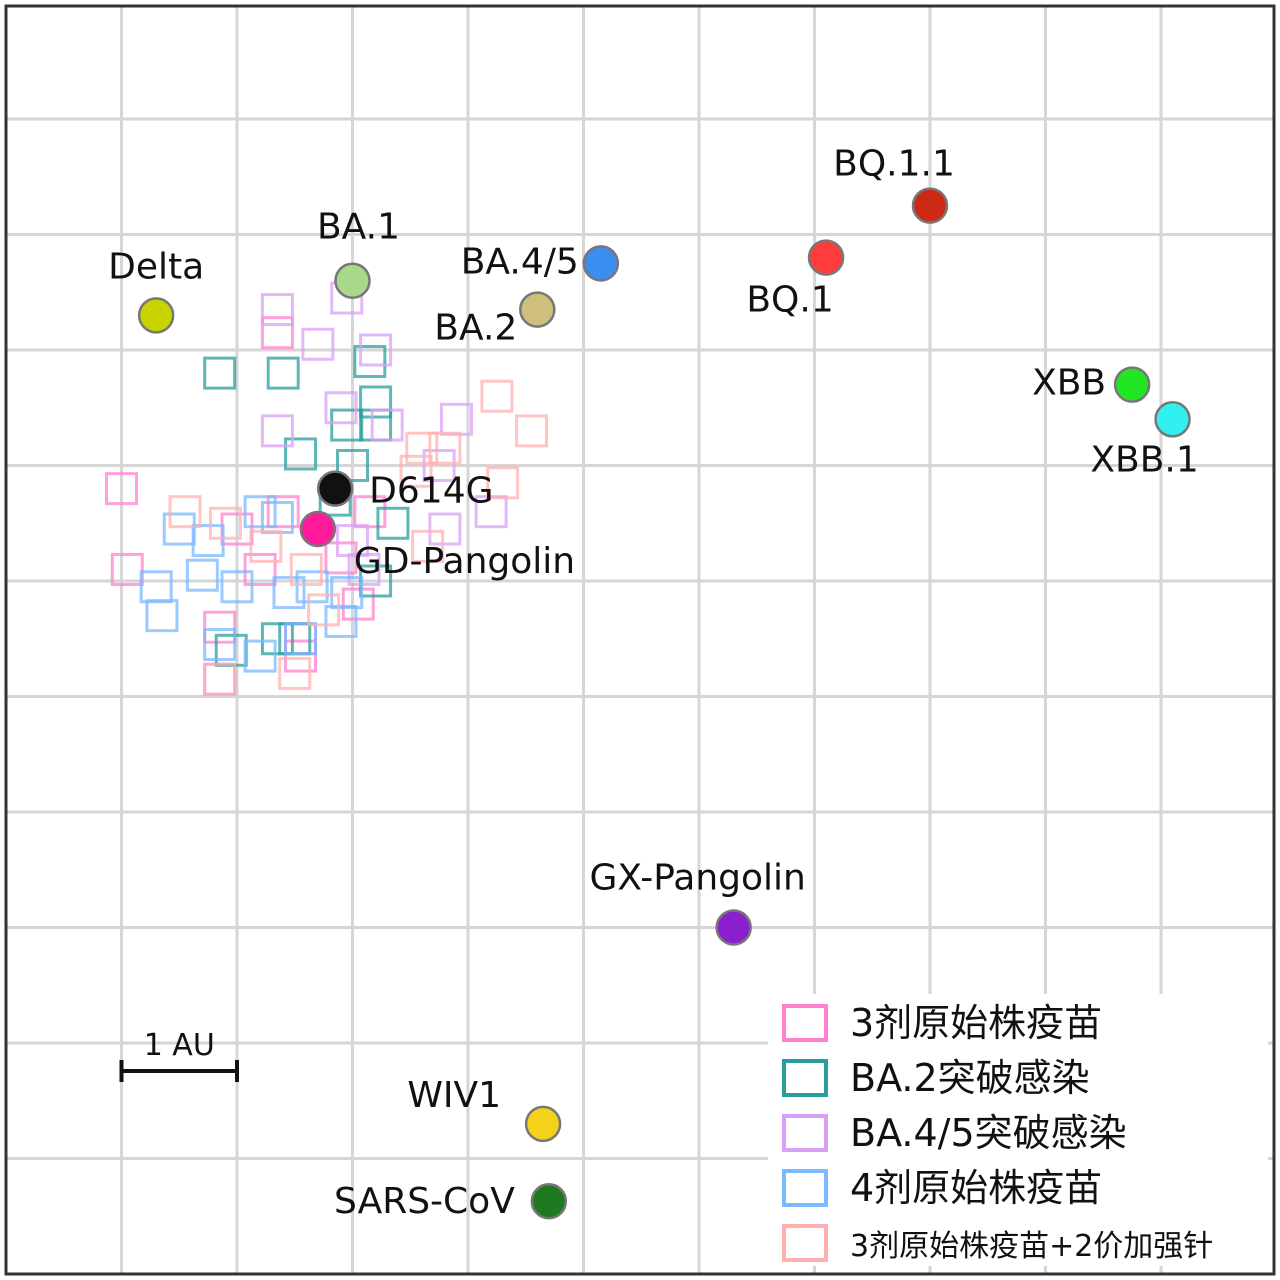 This screenshot has height=1280, width=1280. I want to click on virus-point-delta, so click(156, 315).